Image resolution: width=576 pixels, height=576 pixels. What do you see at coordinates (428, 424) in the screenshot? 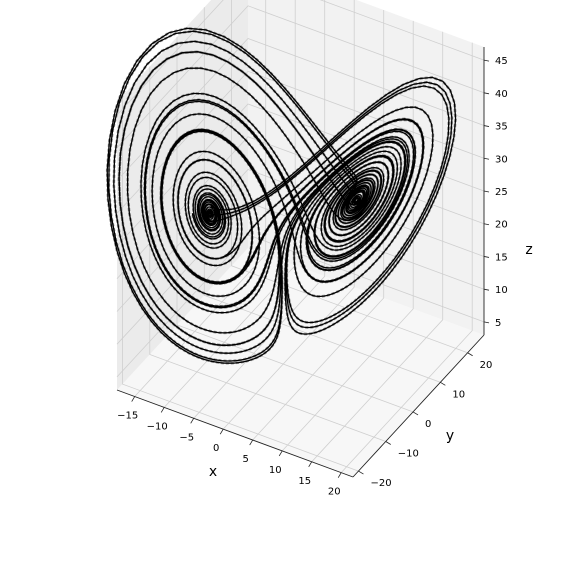
I see `y-tick-label: 0` at bounding box center [428, 424].